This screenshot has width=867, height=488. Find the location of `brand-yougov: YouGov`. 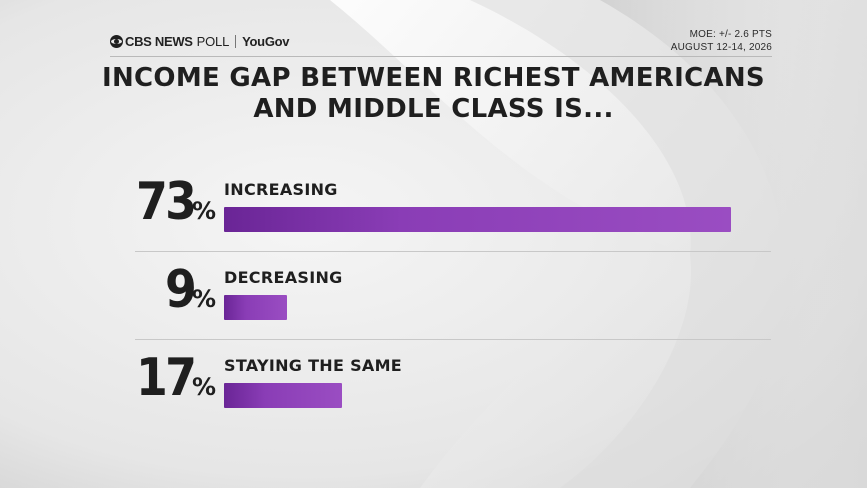

brand-yougov: YouGov is located at coordinates (266, 41).